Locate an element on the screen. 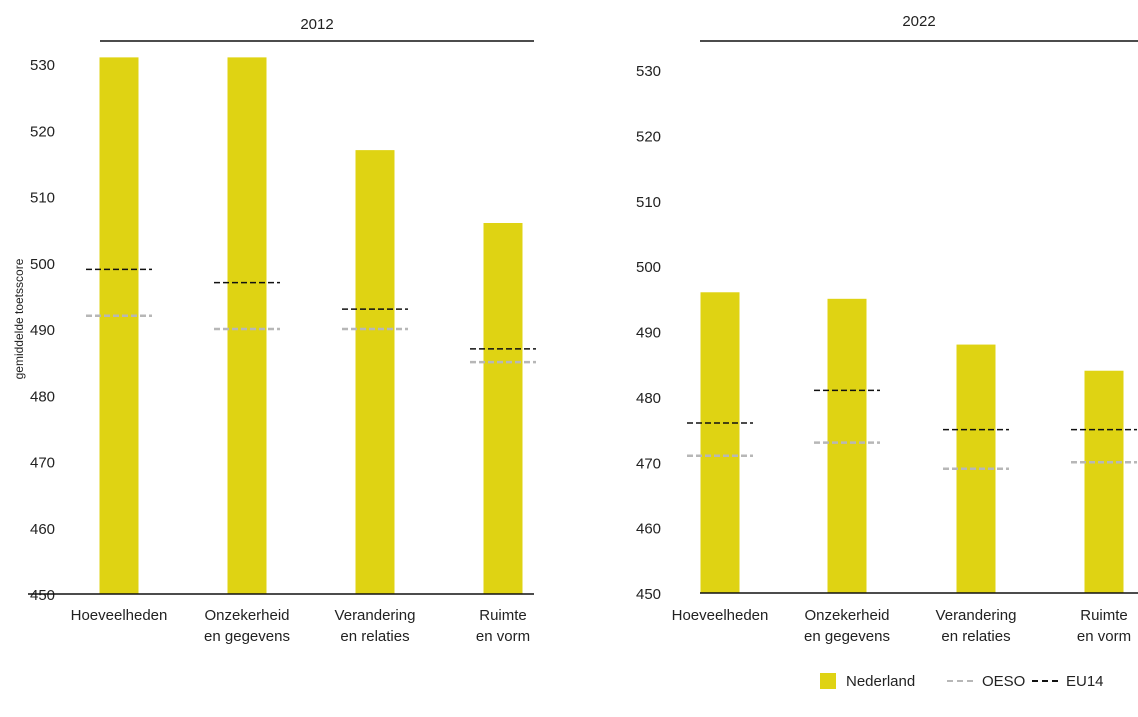  legend-swatch-nederland is located at coordinates (828, 681).